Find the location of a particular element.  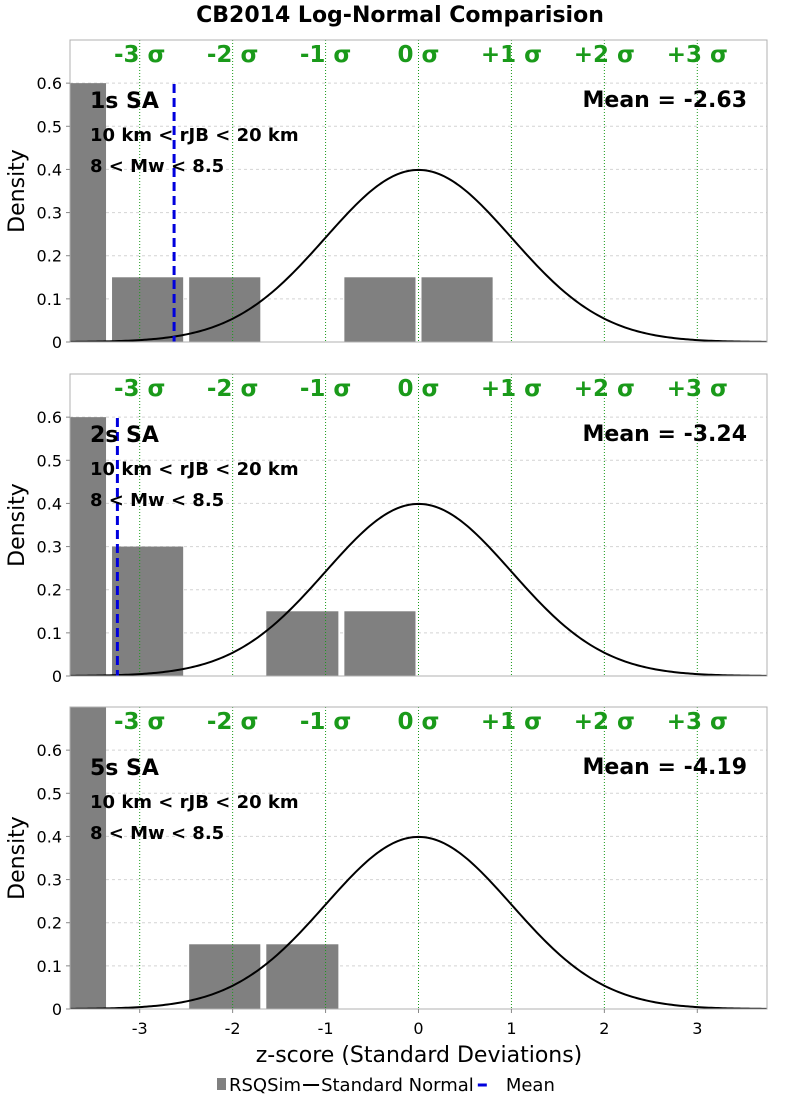

x-tick-label: 2 is located at coordinates (604, 1028).